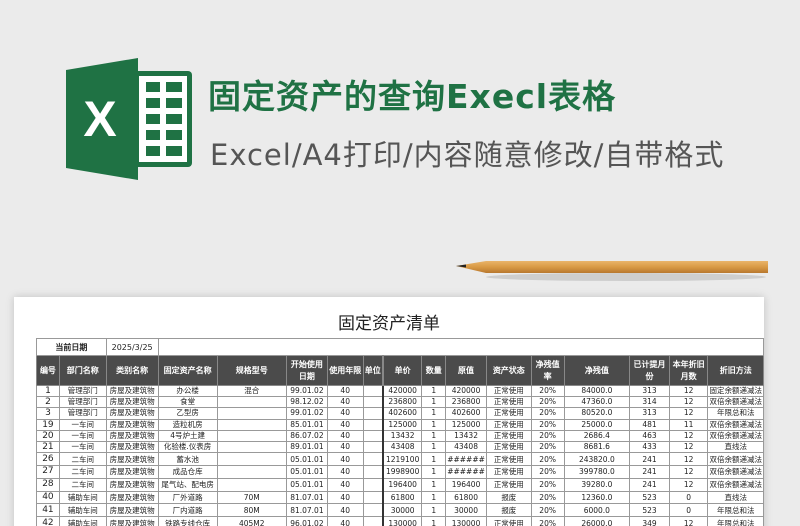  Describe the element at coordinates (187, 471) in the screenshot. I see `table-cell: 成品仓库` at that location.